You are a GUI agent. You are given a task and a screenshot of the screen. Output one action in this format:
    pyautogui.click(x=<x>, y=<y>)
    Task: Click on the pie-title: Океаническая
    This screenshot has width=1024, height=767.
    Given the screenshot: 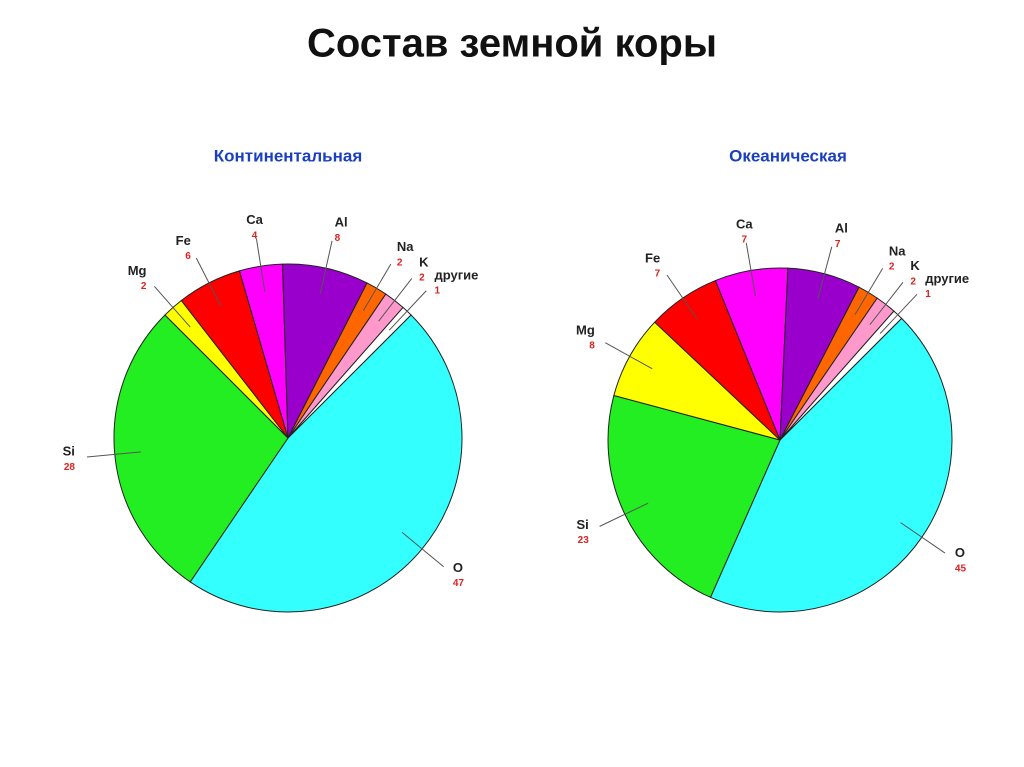 What is the action you would take?
    pyautogui.click(x=788, y=155)
    